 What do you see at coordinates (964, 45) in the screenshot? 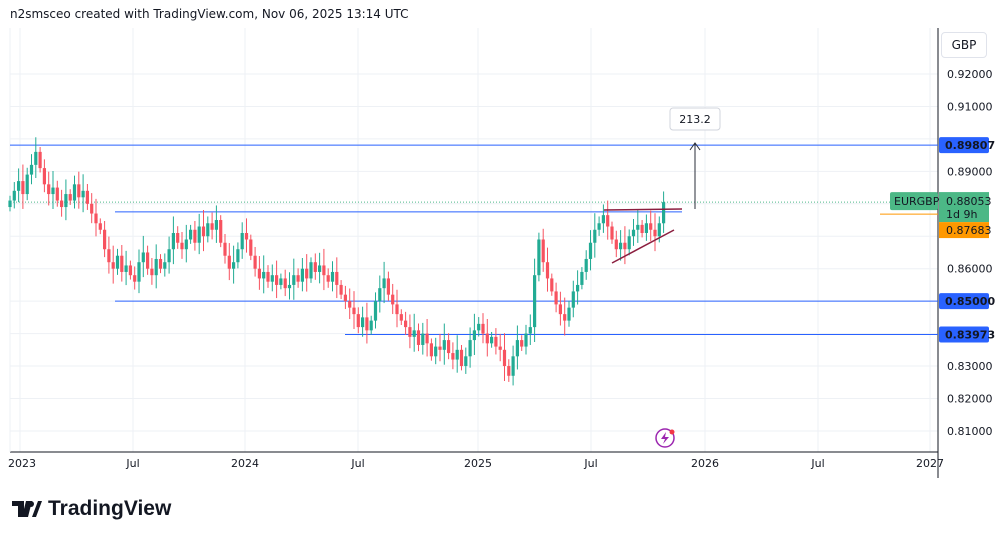
I see `currency-button: GBP` at bounding box center [964, 45].